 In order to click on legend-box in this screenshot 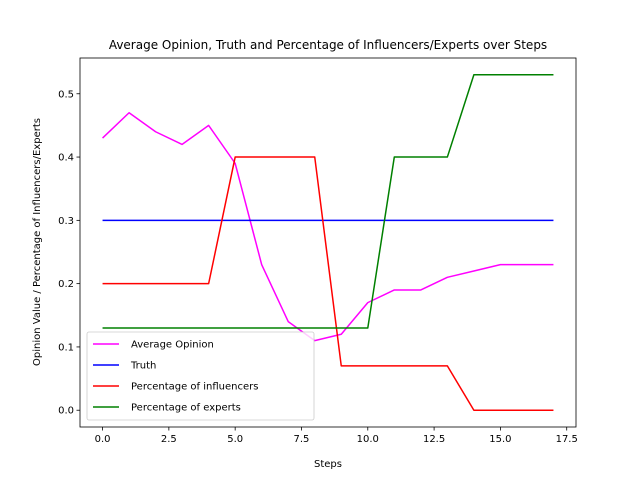, I will do `click(200, 376)`.